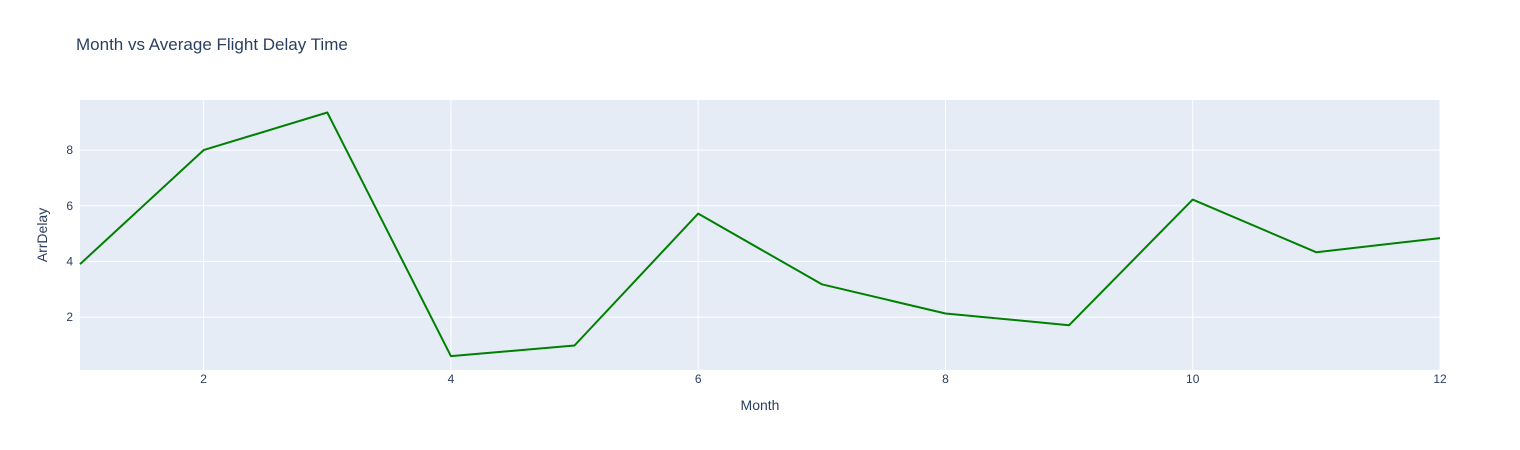 Image resolution: width=1520 pixels, height=450 pixels. I want to click on chart-title: Month vs Average Flight Delay Time, so click(212, 44).